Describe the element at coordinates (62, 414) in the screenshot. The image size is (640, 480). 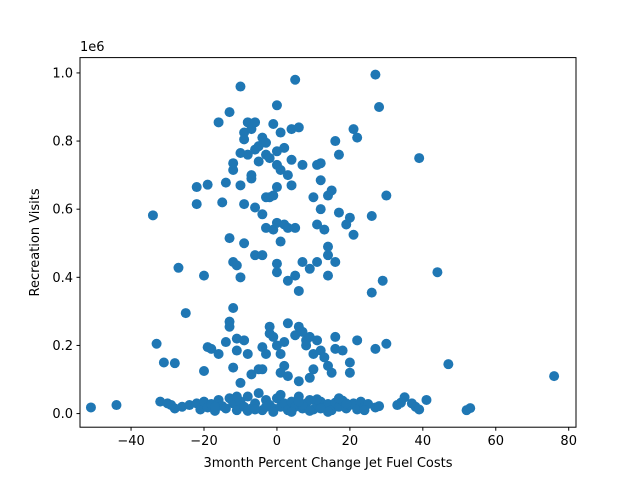
I see `y-tick-label: 0.0` at that location.